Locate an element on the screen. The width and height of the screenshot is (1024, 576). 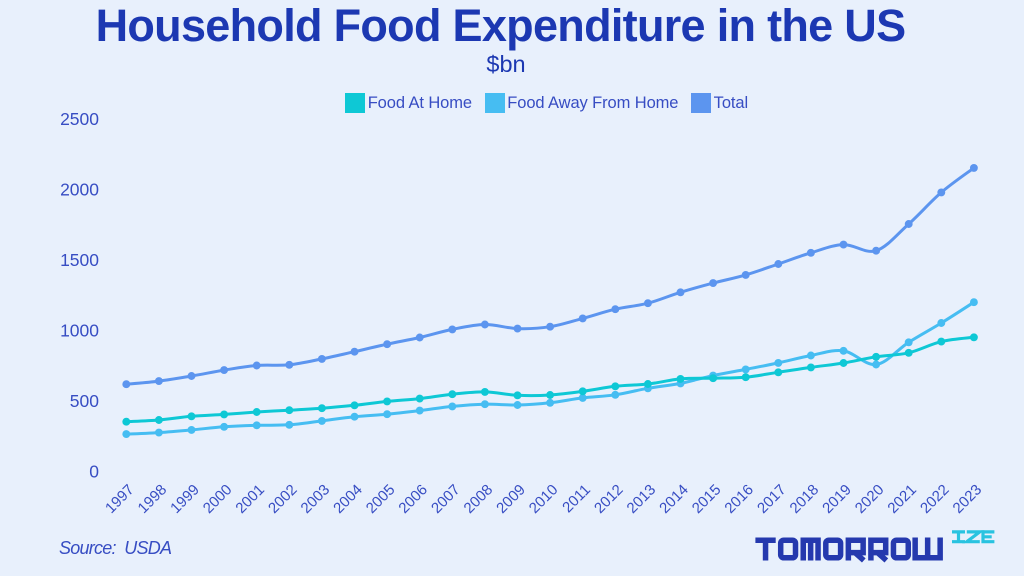
svg-text: 2018 is located at coordinates (805, 499).